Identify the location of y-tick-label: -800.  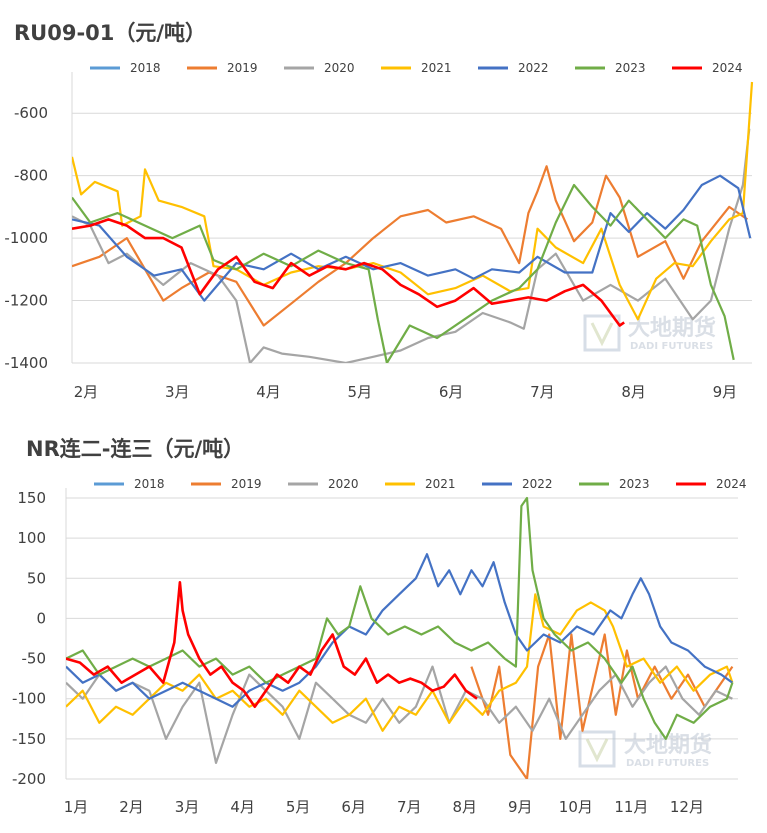
(31, 176).